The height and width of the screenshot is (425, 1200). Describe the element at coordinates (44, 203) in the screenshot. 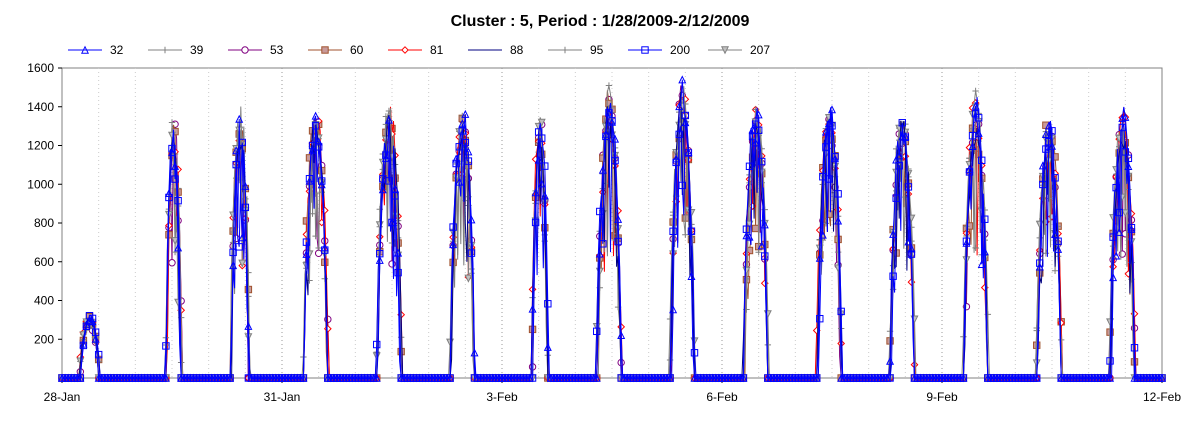

I see `y-axis: 200 400 600 800 1000 1200 1400 1600` at that location.